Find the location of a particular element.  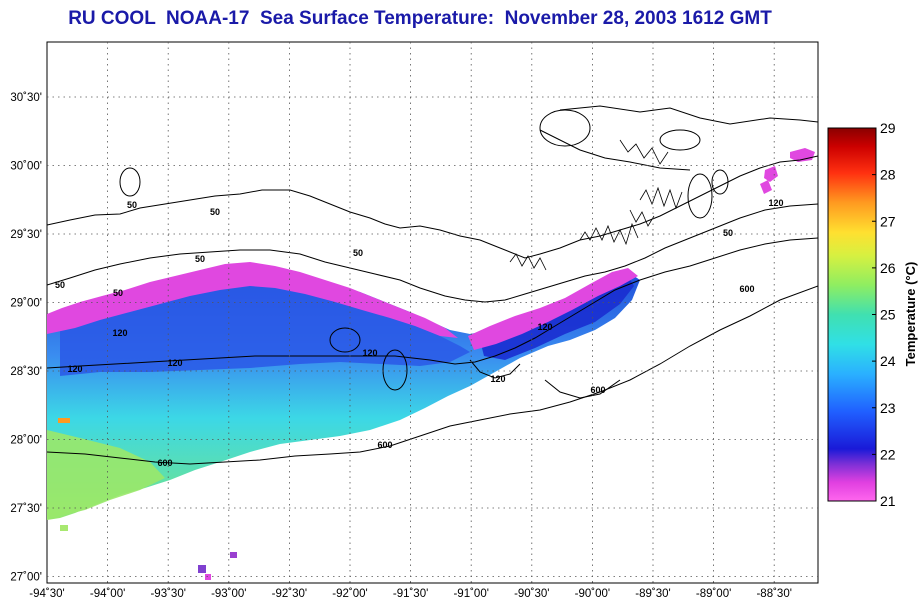

y-tick-label: 30˚00' is located at coordinates (26, 167).